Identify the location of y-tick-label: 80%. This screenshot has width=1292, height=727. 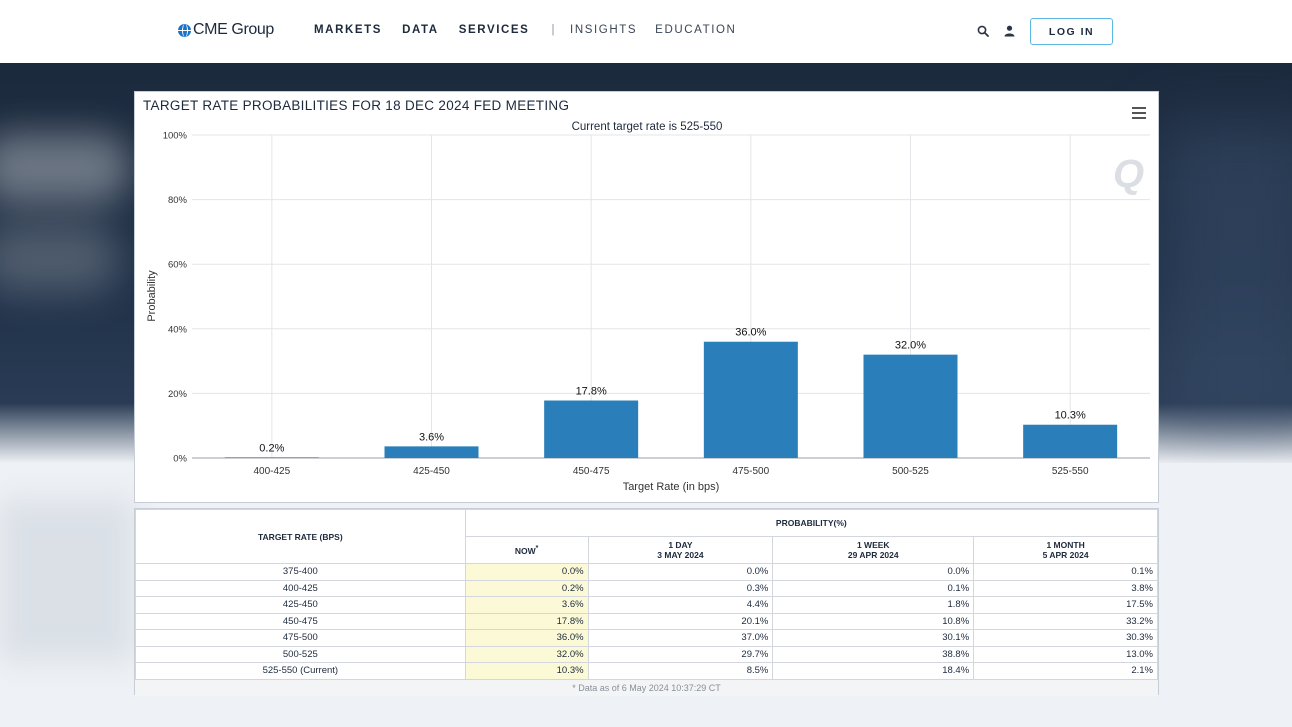
(178, 200).